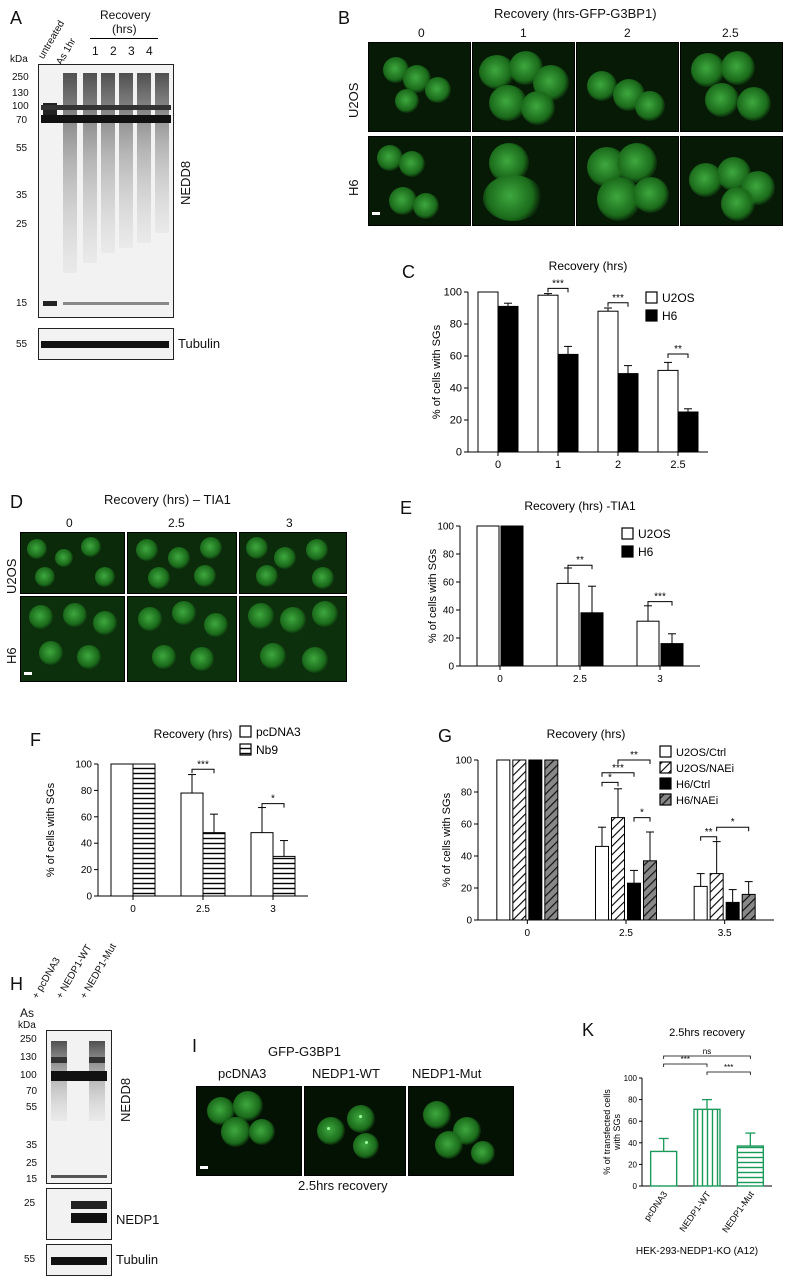 The image size is (800, 1280). What do you see at coordinates (28, 1075) in the screenshot?
I see `h-marker-100: 100` at bounding box center [28, 1075].